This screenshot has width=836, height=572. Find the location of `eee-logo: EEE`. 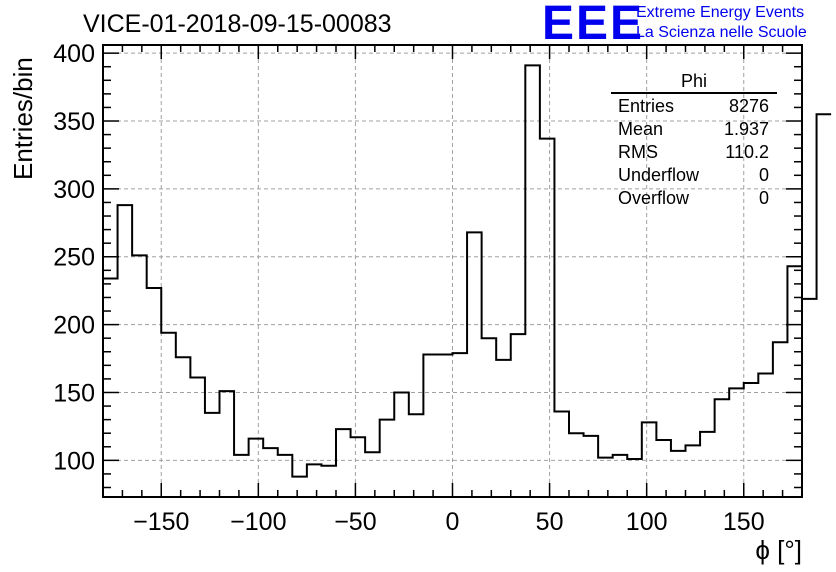

eee-logo: EEE is located at coordinates (593, 25).